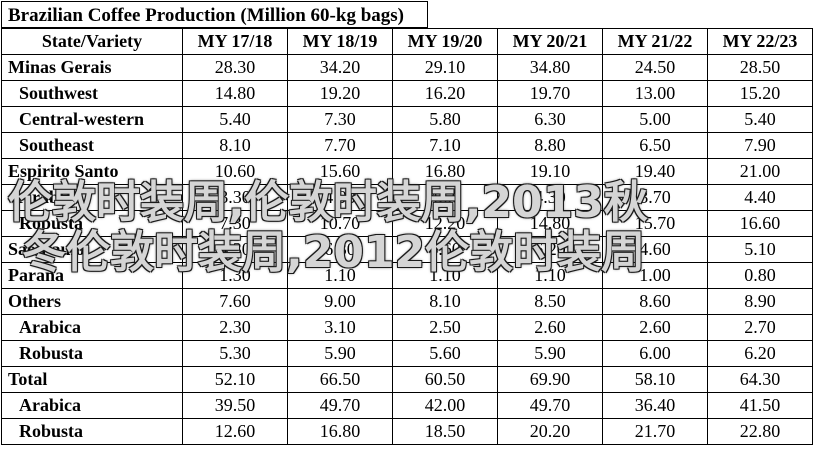 This screenshot has height=449, width=814. What do you see at coordinates (235, 379) in the screenshot?
I see `table-cell: 52.10` at bounding box center [235, 379].